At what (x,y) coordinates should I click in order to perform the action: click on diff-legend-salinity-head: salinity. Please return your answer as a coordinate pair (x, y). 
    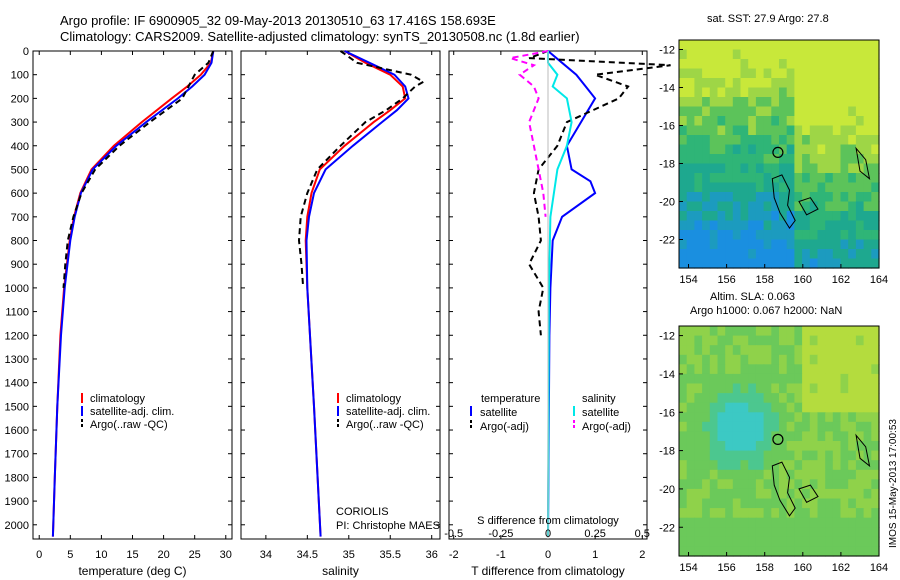
    Looking at the image, I should click on (599, 399).